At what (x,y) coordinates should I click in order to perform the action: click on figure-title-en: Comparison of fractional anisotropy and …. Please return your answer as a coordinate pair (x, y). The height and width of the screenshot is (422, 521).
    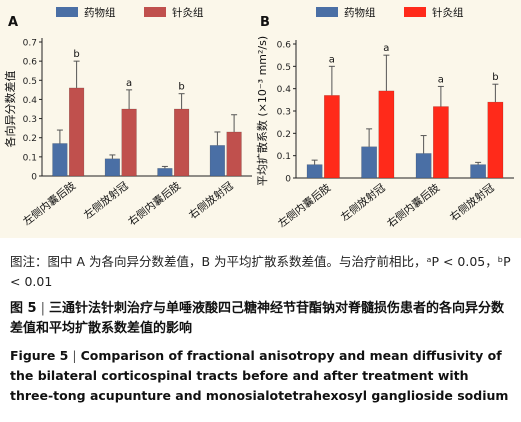
    Looking at the image, I should click on (259, 375).